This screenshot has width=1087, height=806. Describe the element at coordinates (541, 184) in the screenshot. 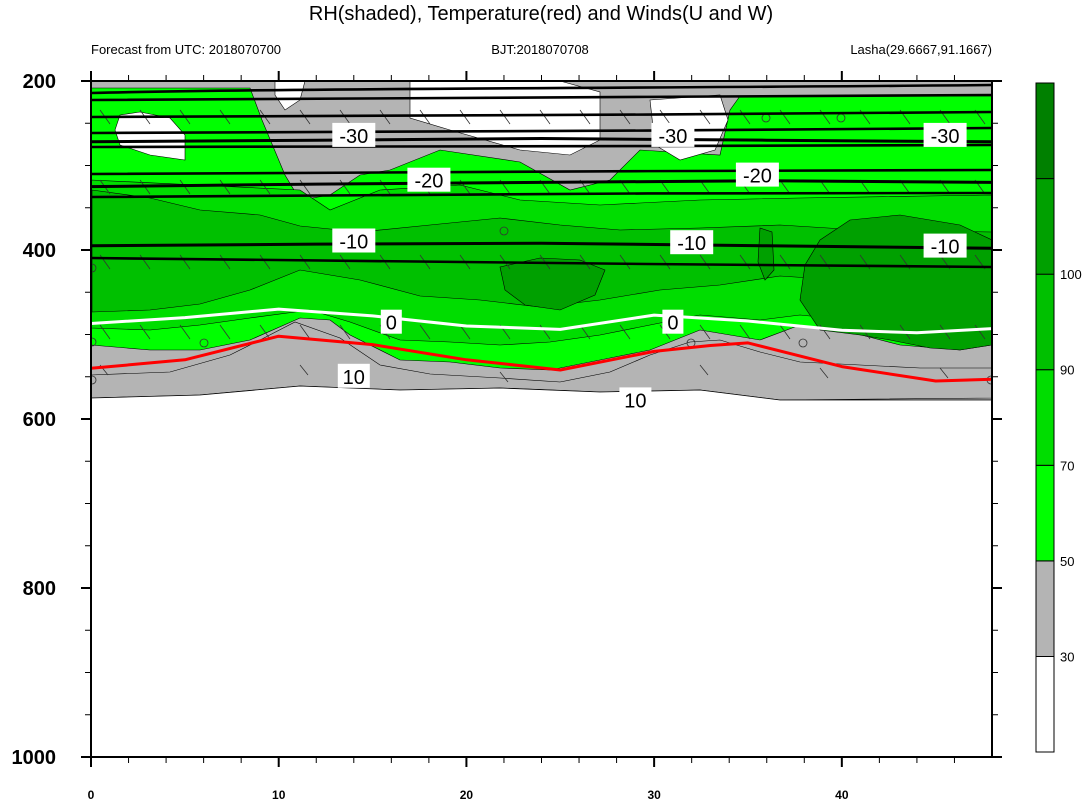

I see `contour-neg20` at that location.